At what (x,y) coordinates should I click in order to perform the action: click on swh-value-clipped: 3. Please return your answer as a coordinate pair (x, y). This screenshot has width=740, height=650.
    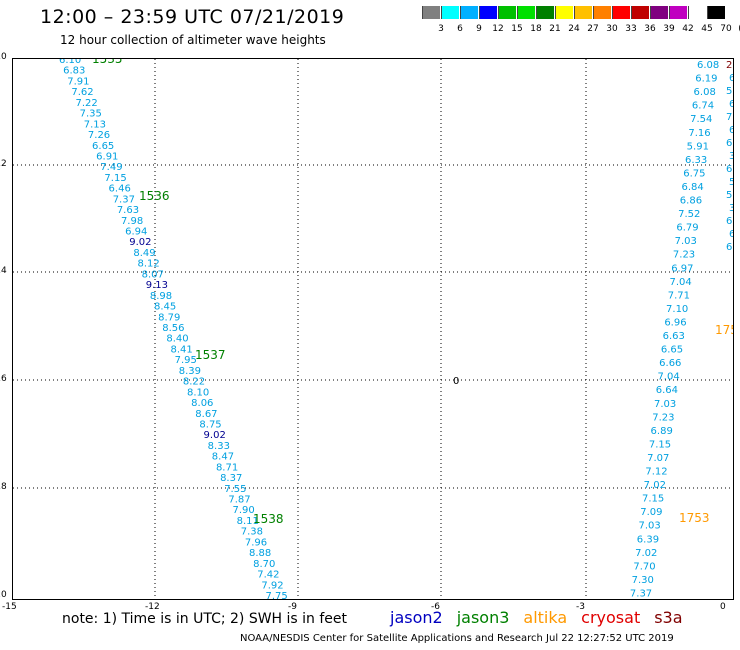
    Looking at the image, I should click on (731, 156).